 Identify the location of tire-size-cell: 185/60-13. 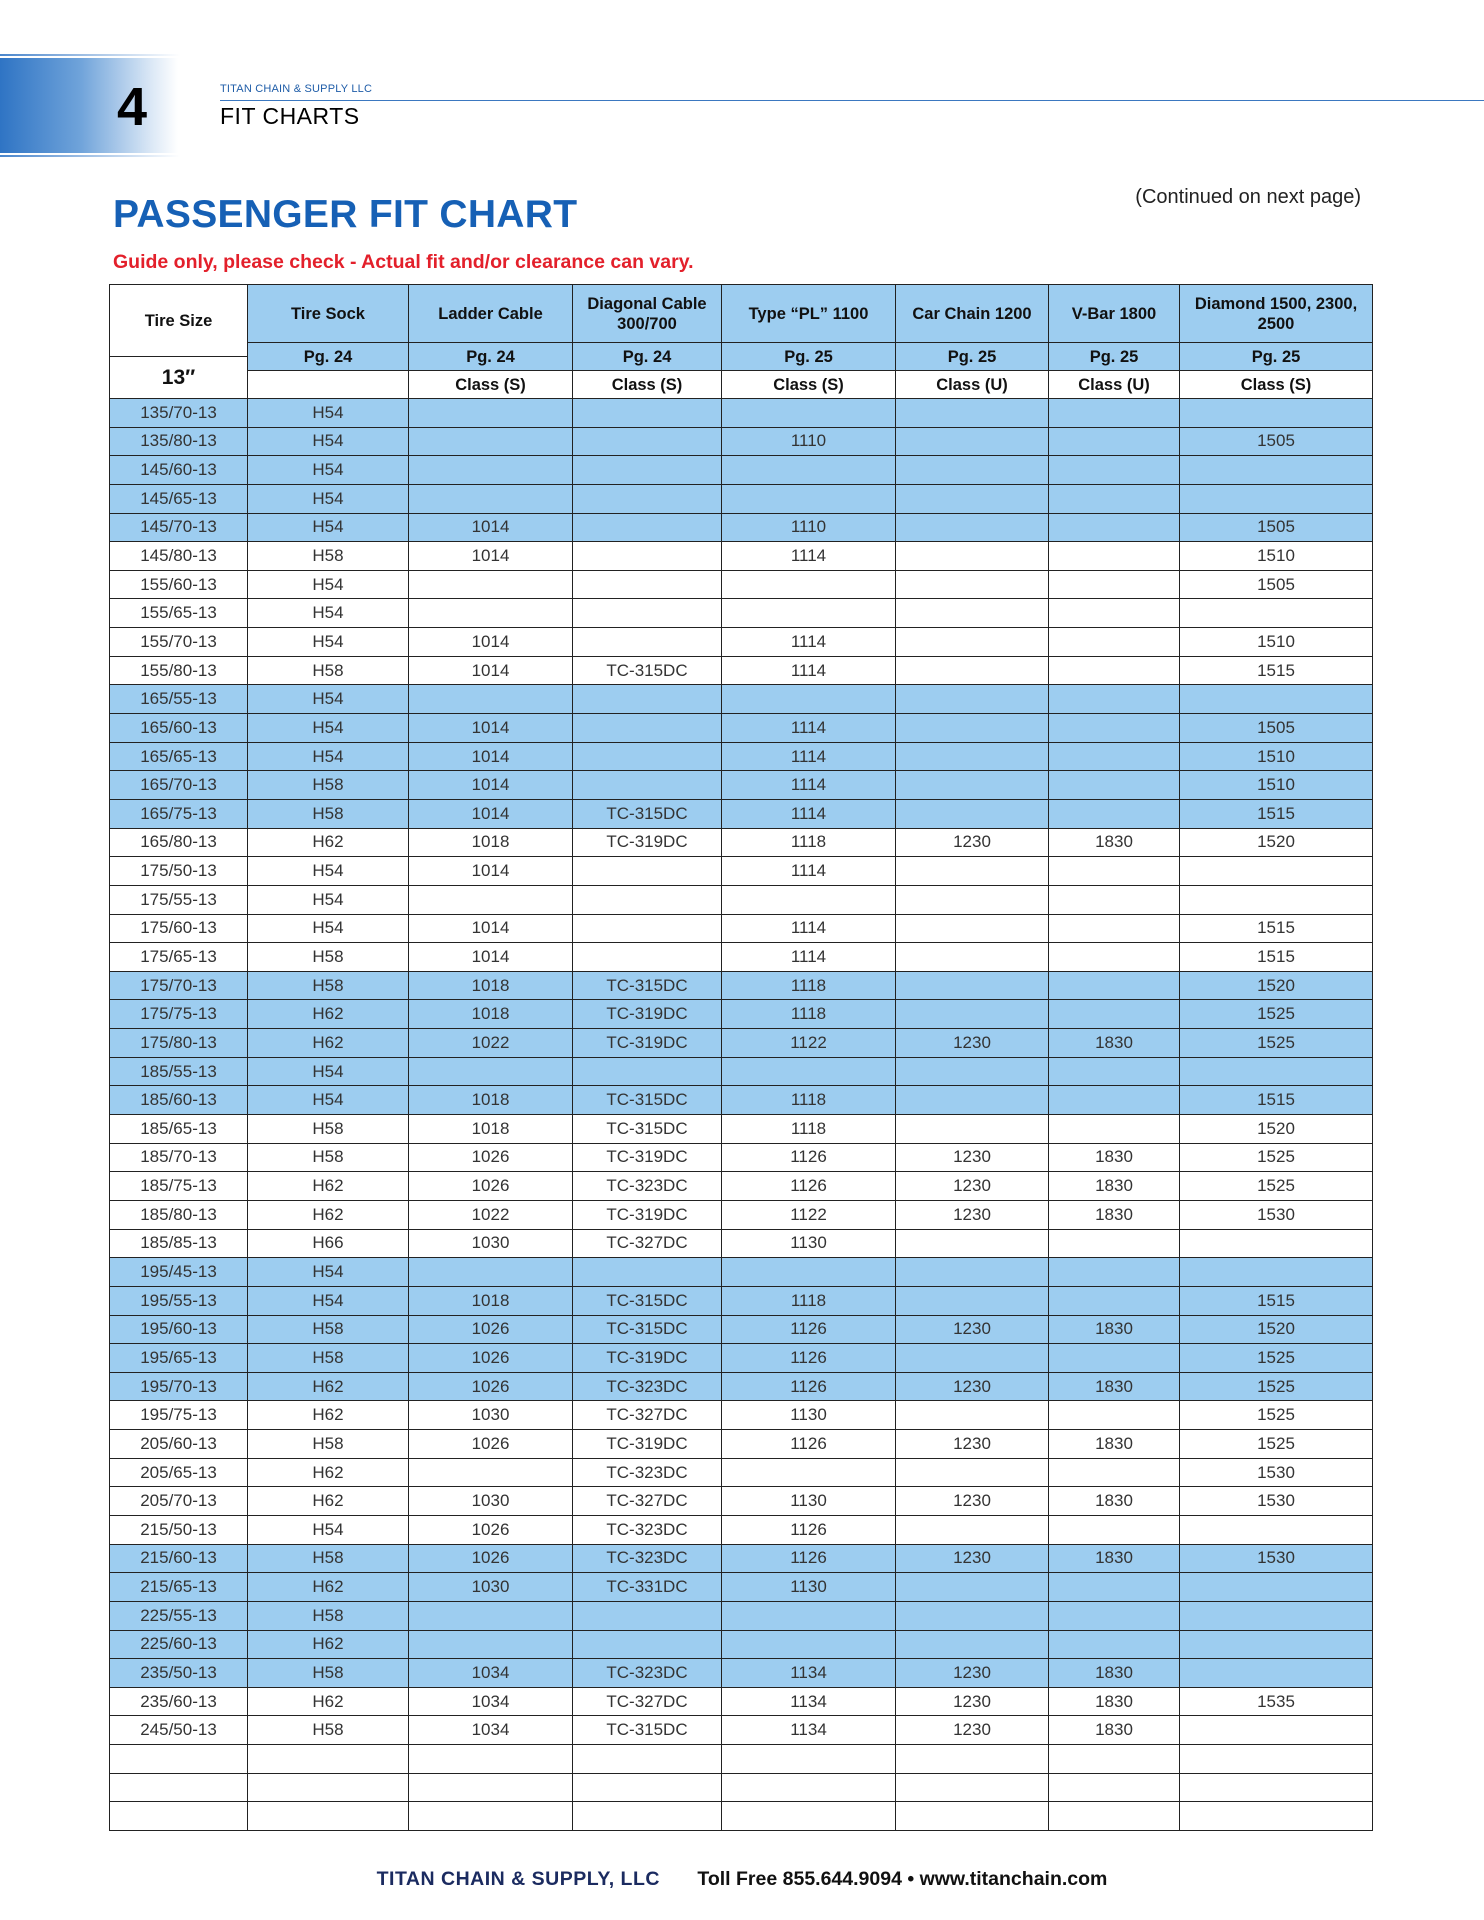
(178, 1100).